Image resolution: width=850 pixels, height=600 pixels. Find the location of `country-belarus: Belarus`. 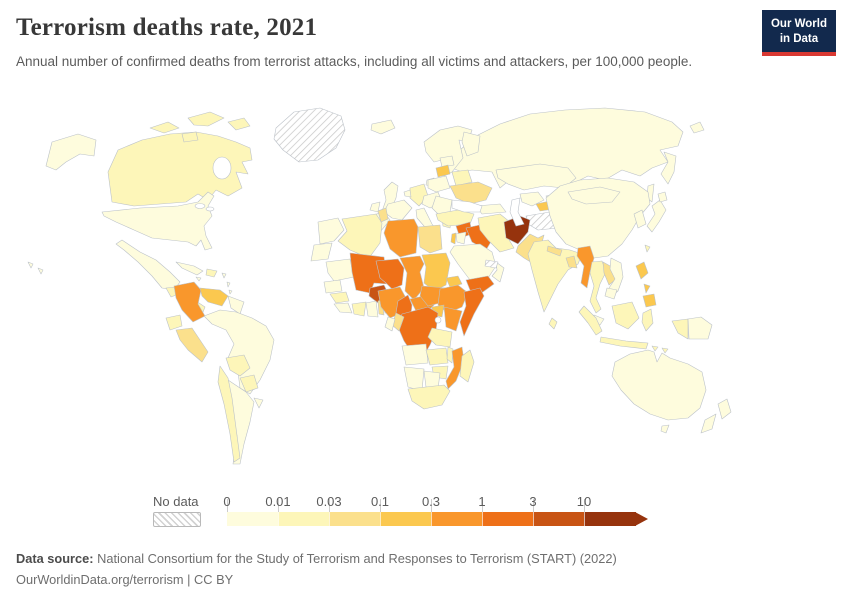

country-belarus: Belarus is located at coordinates (462, 178).